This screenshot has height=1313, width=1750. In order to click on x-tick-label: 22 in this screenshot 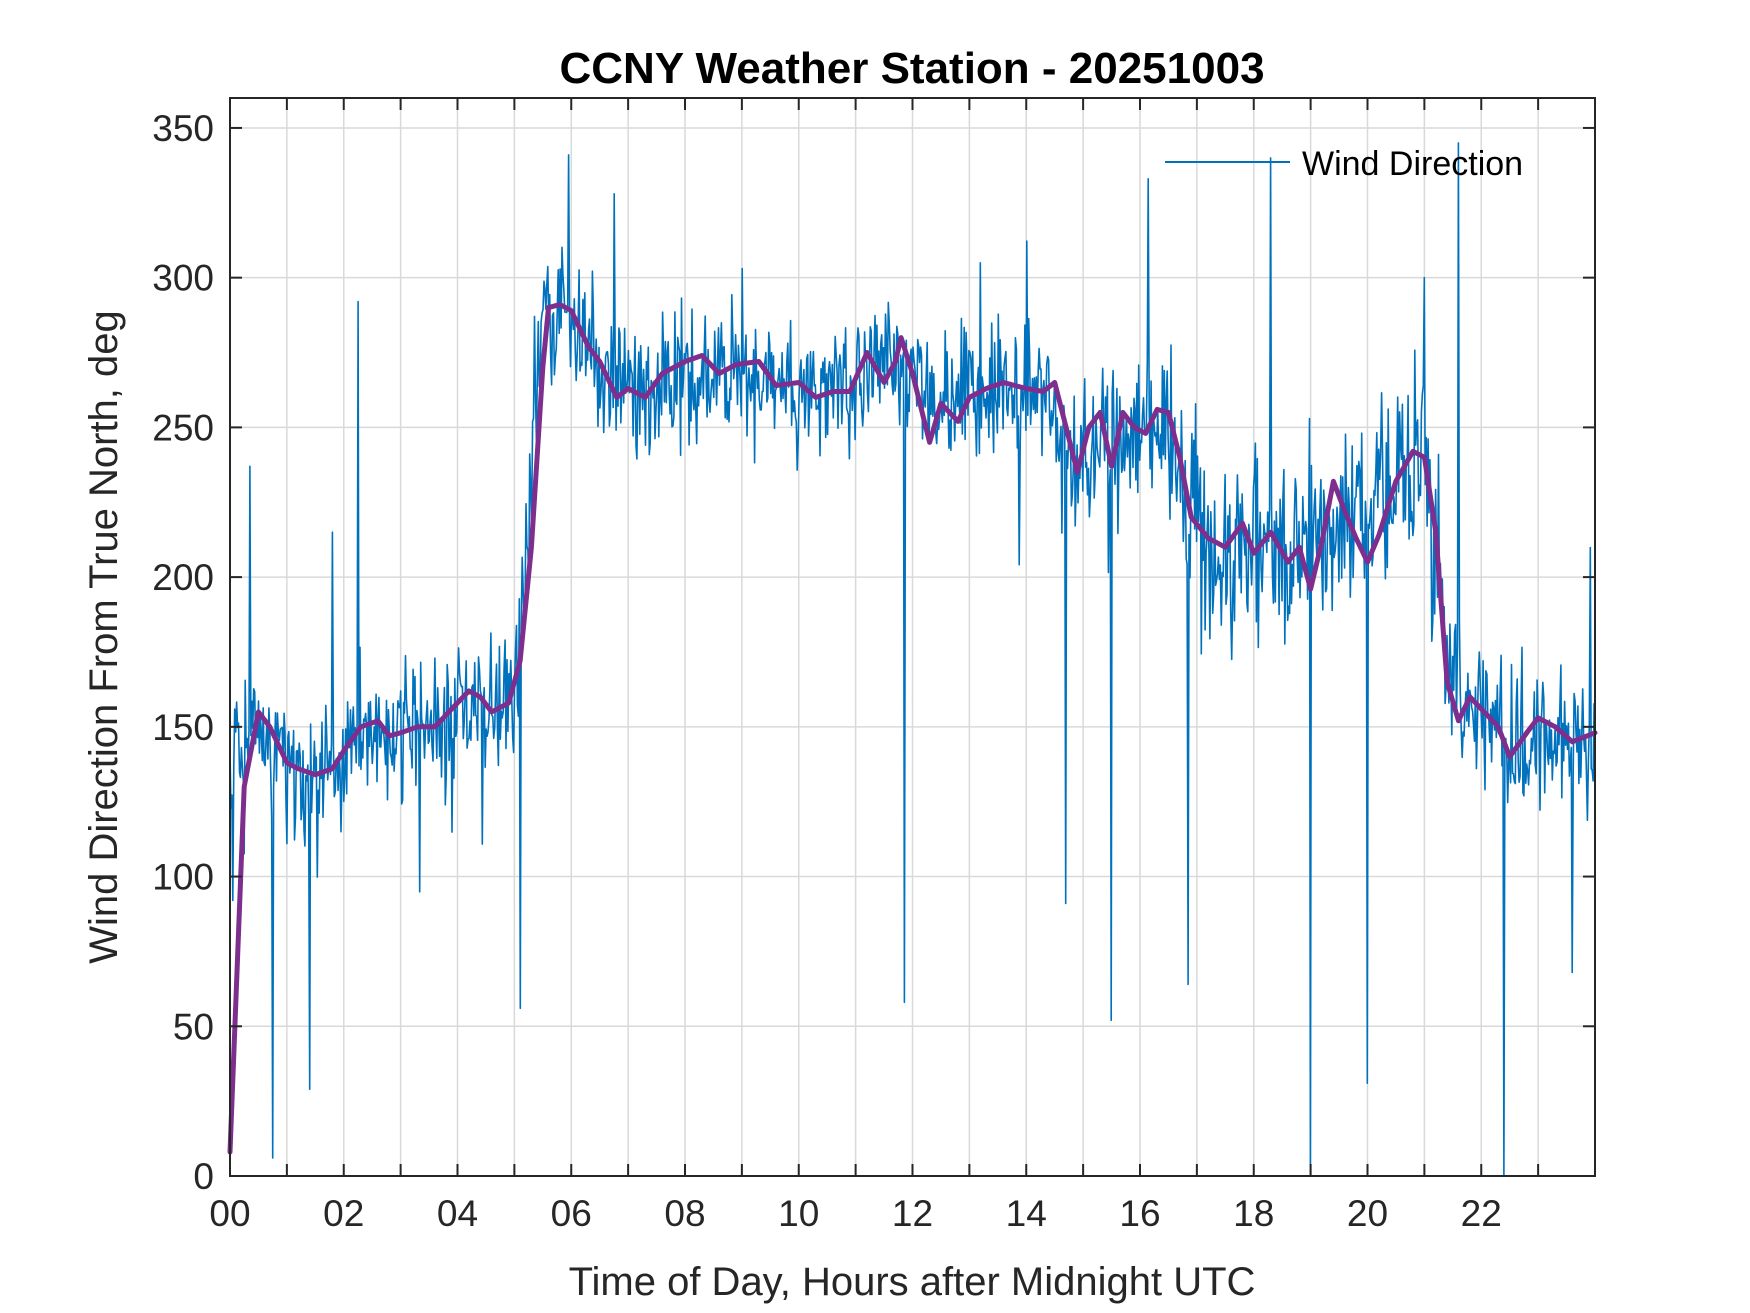, I will do `click(1481, 1213)`.